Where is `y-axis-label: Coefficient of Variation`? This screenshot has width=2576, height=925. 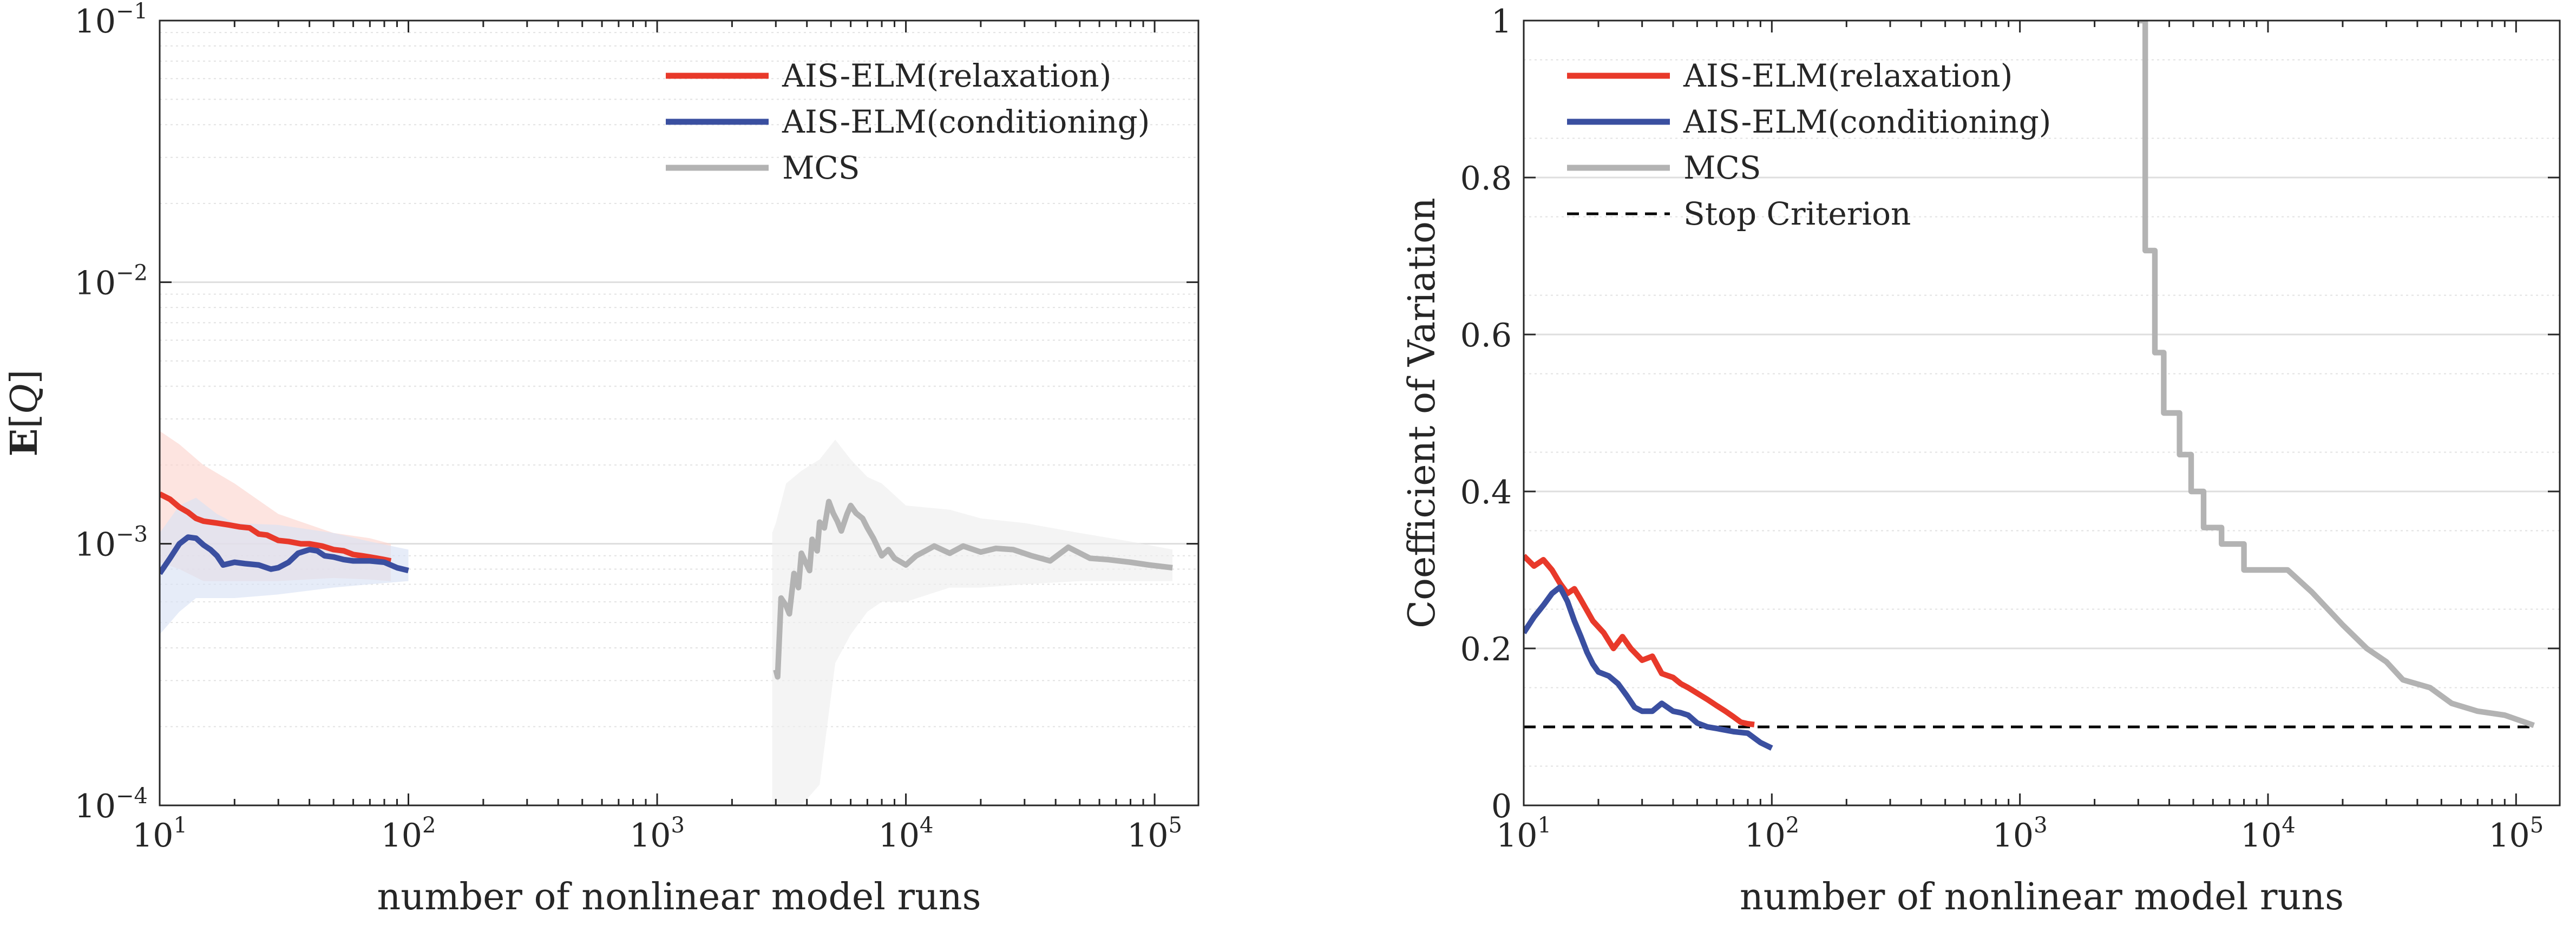
y-axis-label: Coefficient of Variation is located at coordinates (1422, 413).